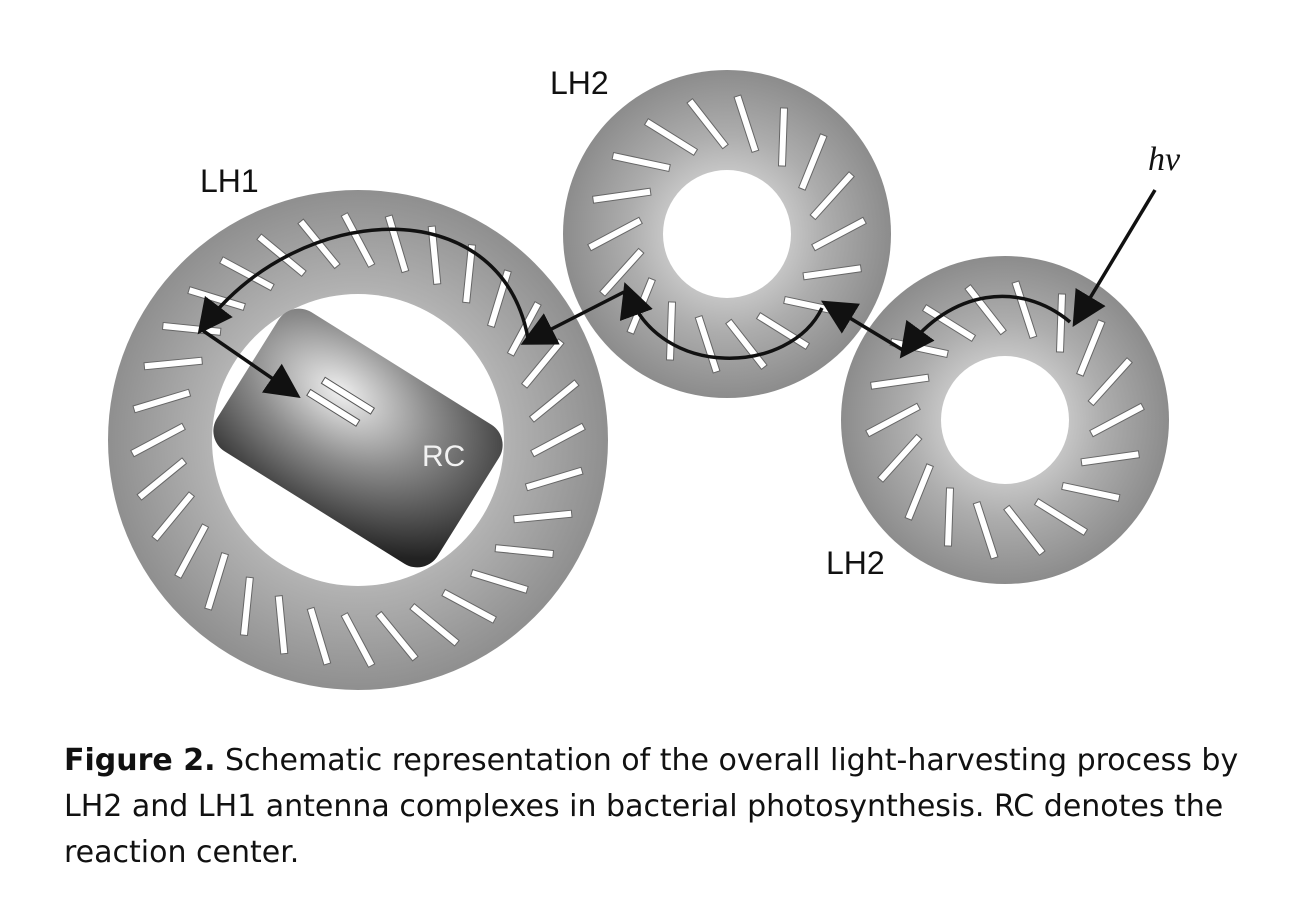 The image size is (1290, 898). What do you see at coordinates (721, 321) in the screenshot?
I see `lh2-top-arc-arrow` at bounding box center [721, 321].